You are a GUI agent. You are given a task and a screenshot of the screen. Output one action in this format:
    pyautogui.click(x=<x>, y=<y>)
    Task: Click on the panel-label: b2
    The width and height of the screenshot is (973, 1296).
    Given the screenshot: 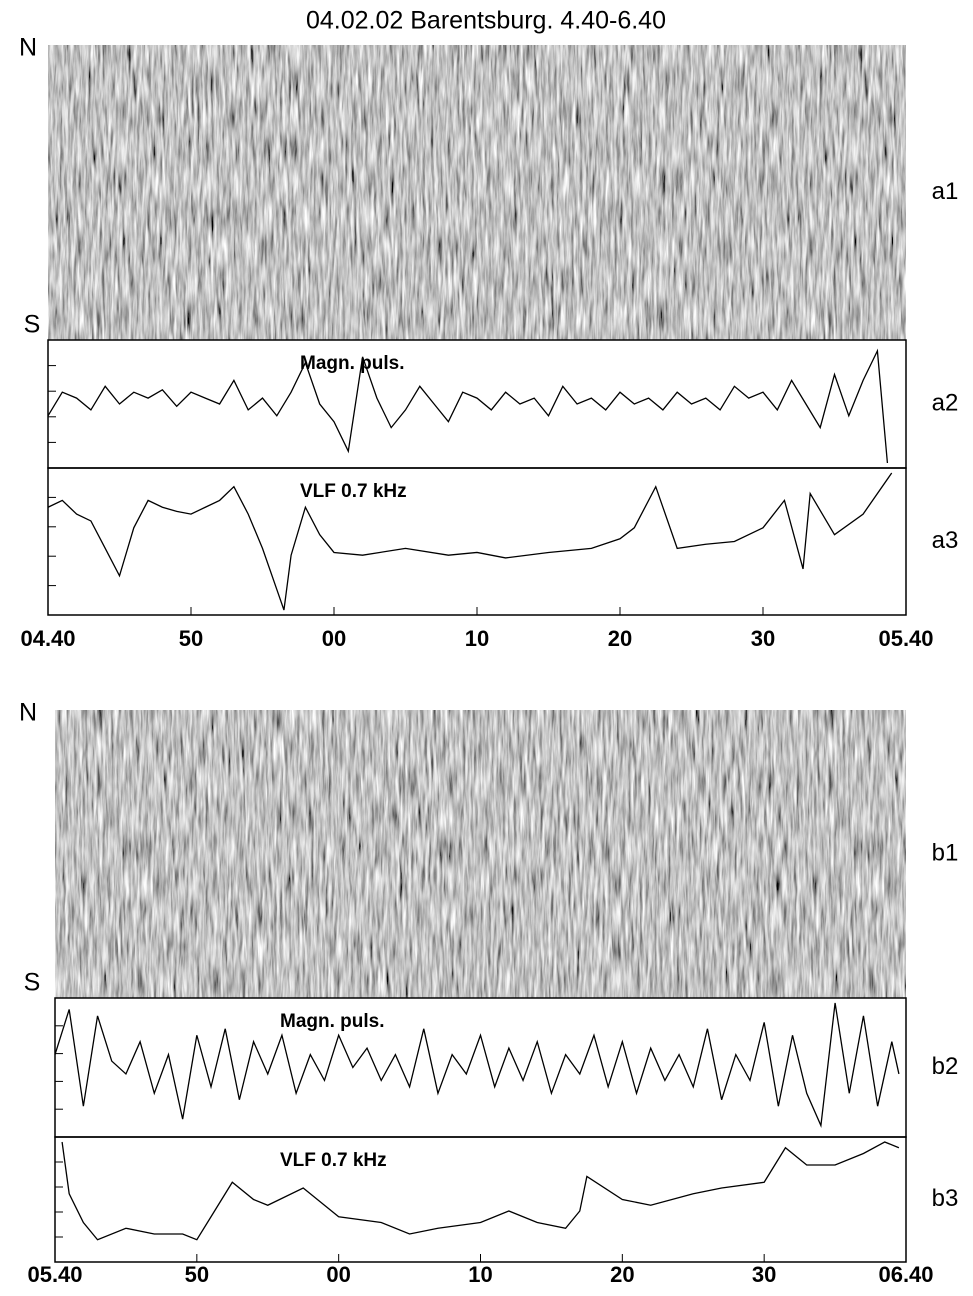 What is the action you would take?
    pyautogui.click(x=945, y=1066)
    